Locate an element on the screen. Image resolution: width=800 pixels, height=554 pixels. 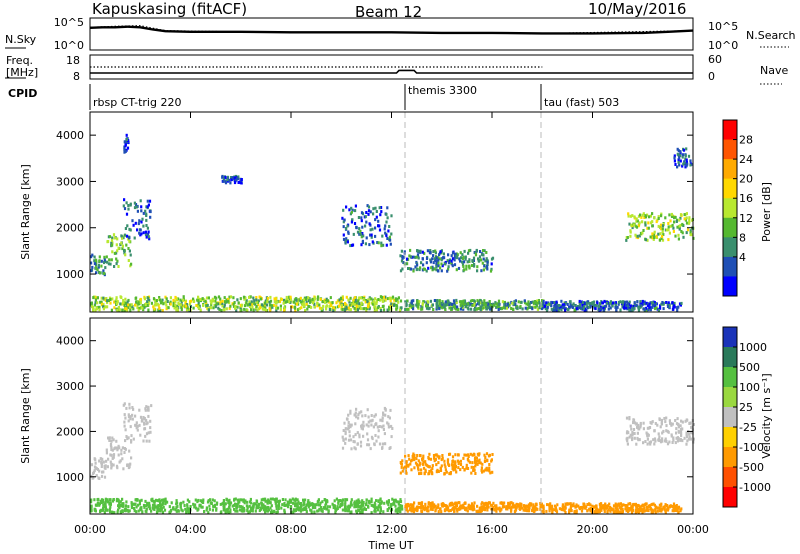
beam-title: Beam 12 is located at coordinates (388, 12).